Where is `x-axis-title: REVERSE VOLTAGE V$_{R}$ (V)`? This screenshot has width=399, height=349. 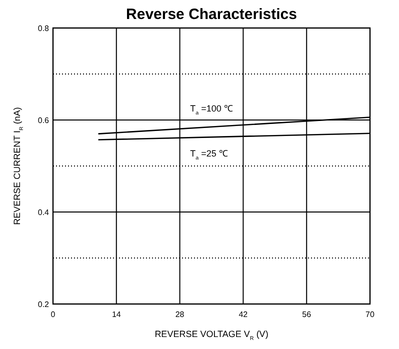 x-axis-title: REVERSE VOLTAGE V$_{R}$ (V) is located at coordinates (211, 335).